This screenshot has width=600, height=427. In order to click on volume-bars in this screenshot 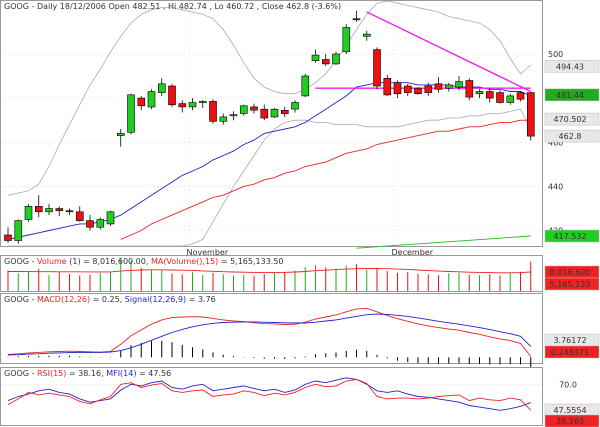, I will do `click(269, 274)`.